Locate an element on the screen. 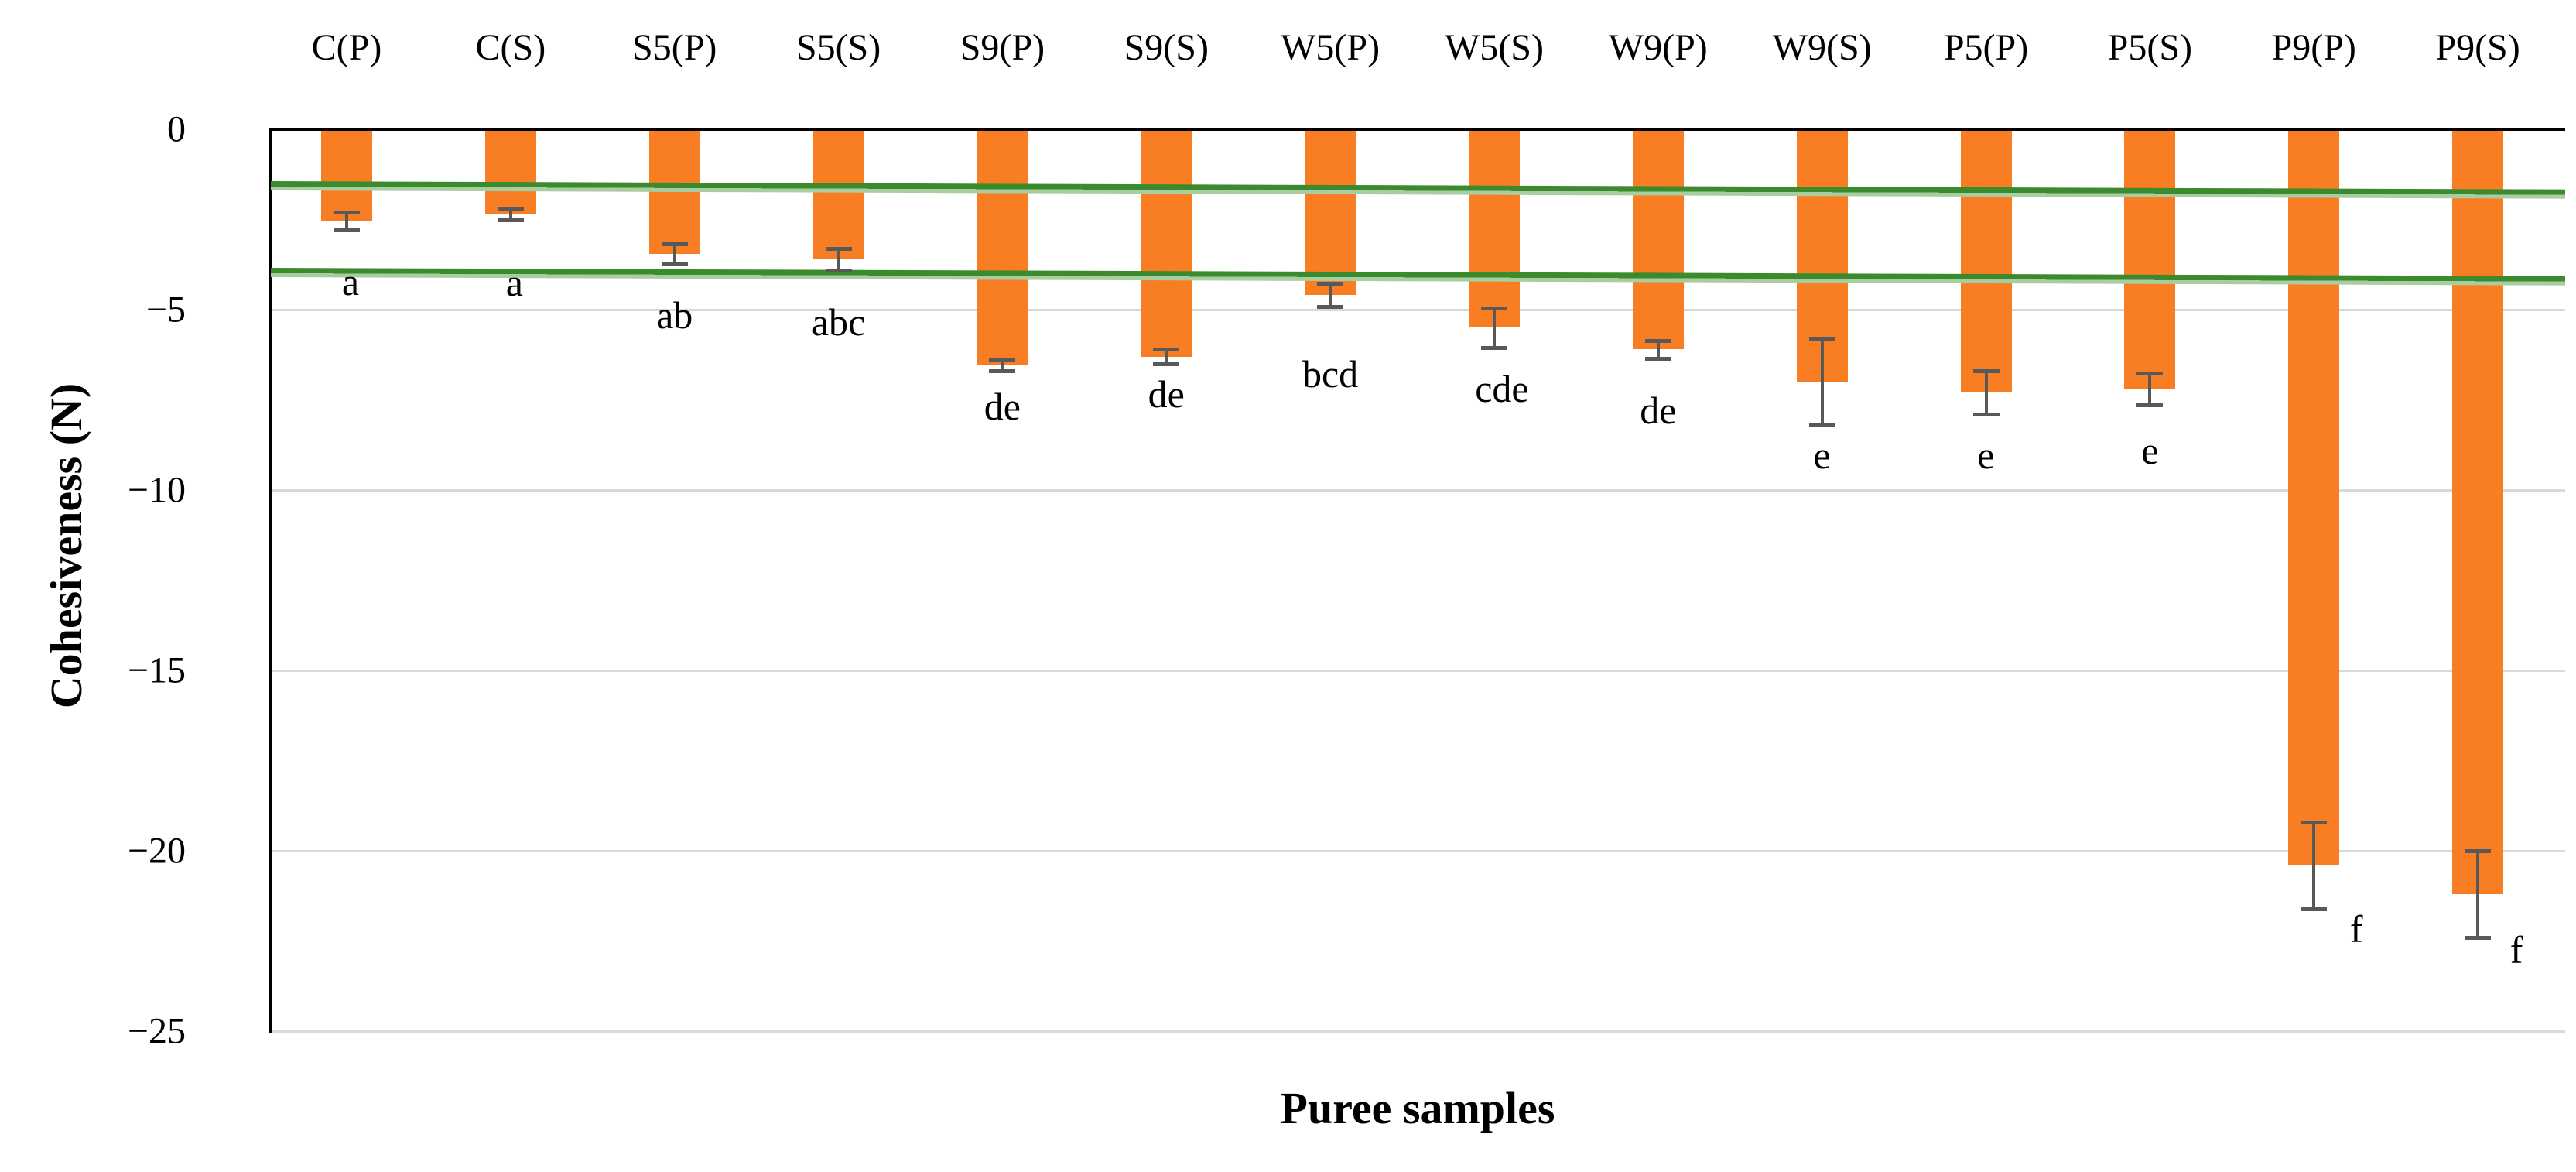  error-cap-bottom-S5(P) is located at coordinates (675, 264).